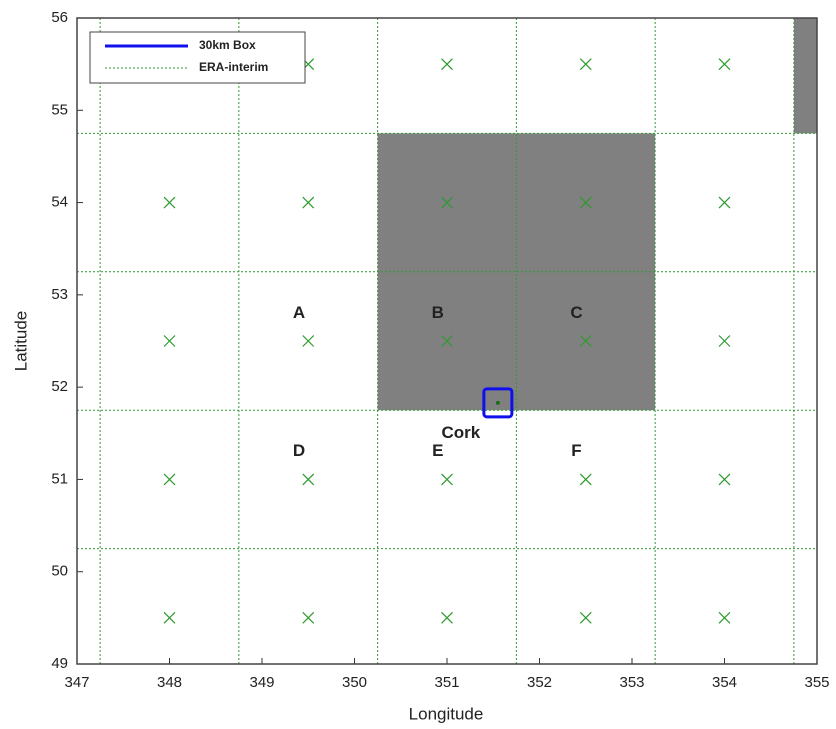 This screenshot has width=836, height=729. What do you see at coordinates (805, 76) in the screenshot?
I see `land-cell` at bounding box center [805, 76].